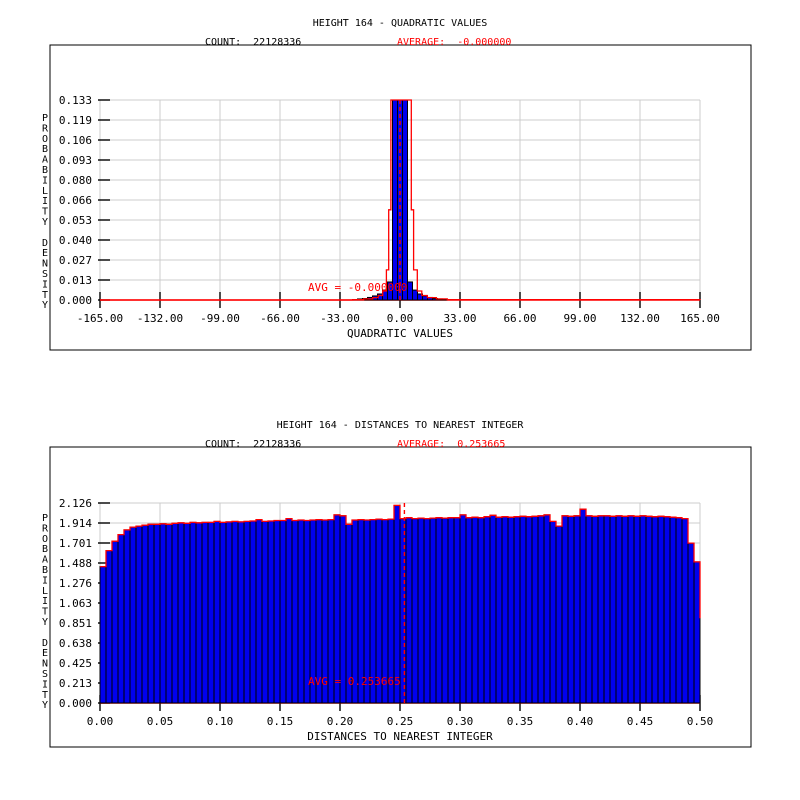 Image resolution: width=800 pixels, height=800 pixels. Describe the element at coordinates (75, 503) in the screenshot. I see `y-tick-label: 2.126` at that location.